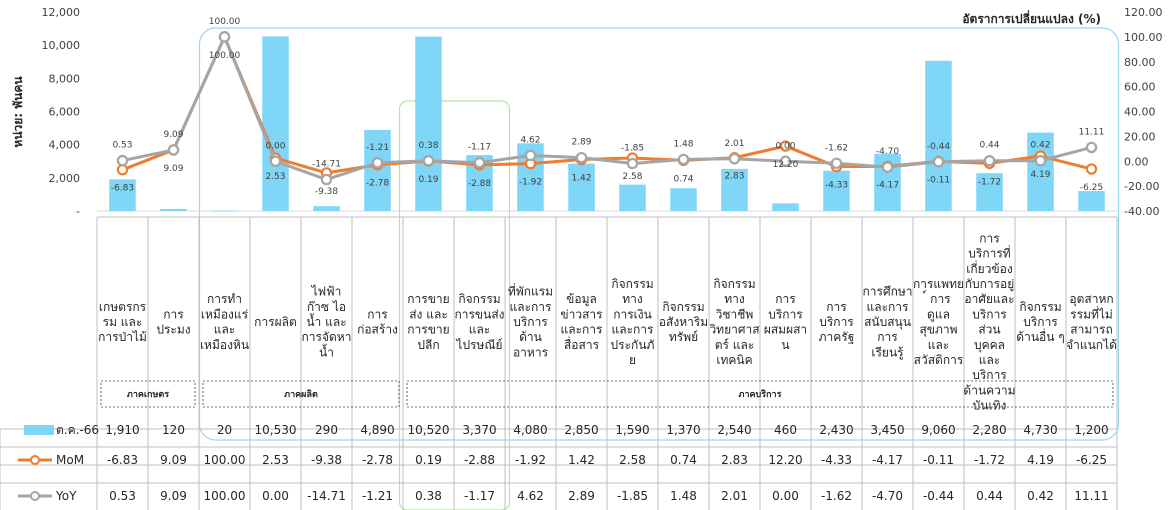 The height and width of the screenshot is (510, 1169). I want to click on table-cell: -6.25, so click(1091, 460).